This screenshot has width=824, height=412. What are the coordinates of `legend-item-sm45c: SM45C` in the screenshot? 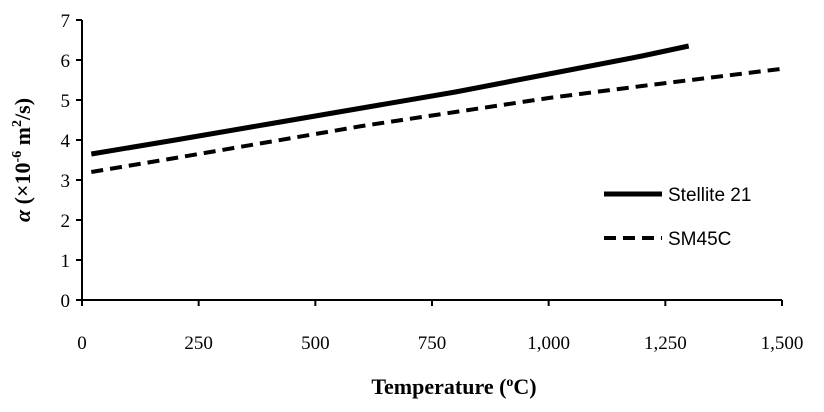 It's located at (667, 239).